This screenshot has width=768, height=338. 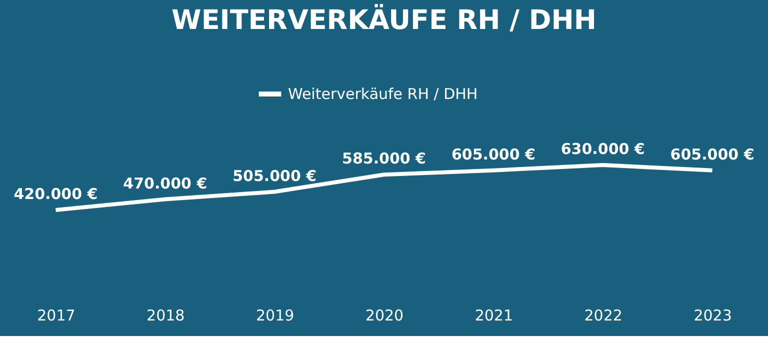 What do you see at coordinates (165, 183) in the screenshot?
I see `data-label: 470.000 €` at bounding box center [165, 183].